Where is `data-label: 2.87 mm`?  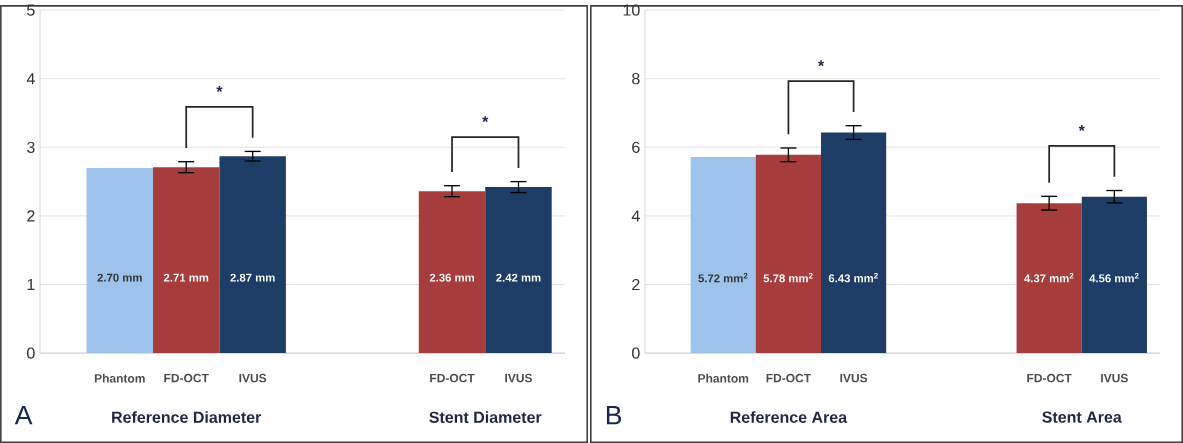
data-label: 2.87 mm is located at coordinates (252, 277).